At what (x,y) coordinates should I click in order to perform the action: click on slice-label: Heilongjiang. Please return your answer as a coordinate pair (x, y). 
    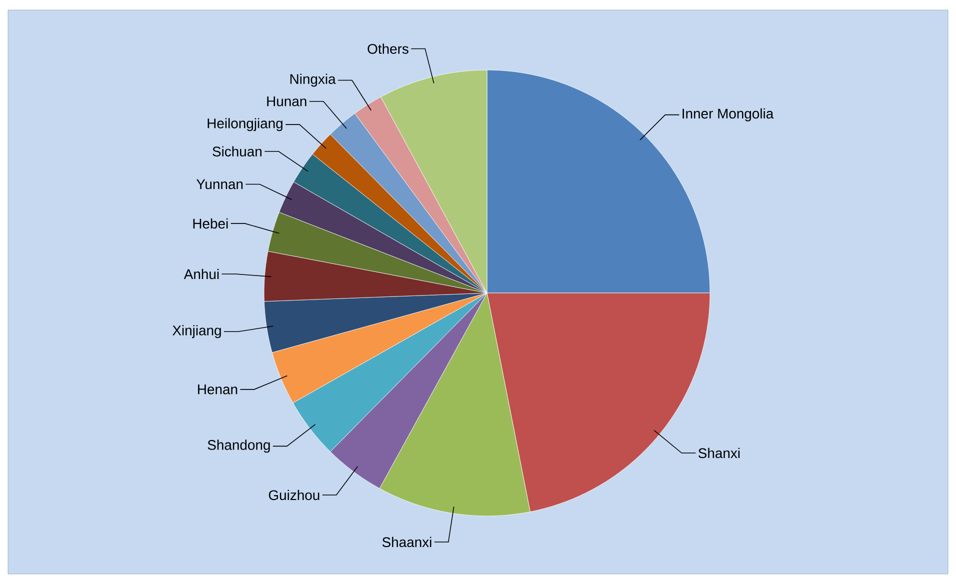
    Looking at the image, I should click on (245, 125).